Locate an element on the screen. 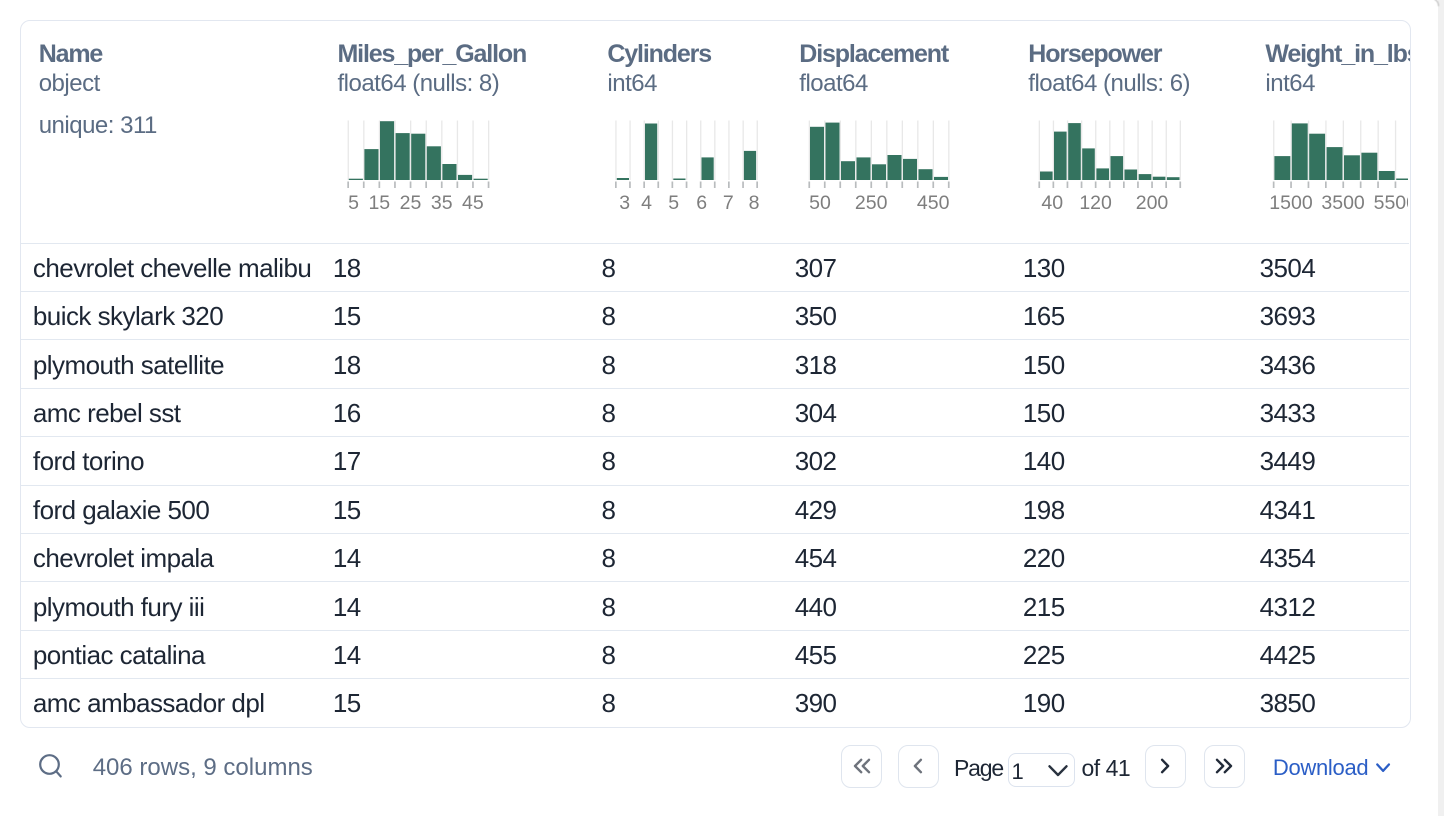  svg-text: 7 is located at coordinates (728, 203).